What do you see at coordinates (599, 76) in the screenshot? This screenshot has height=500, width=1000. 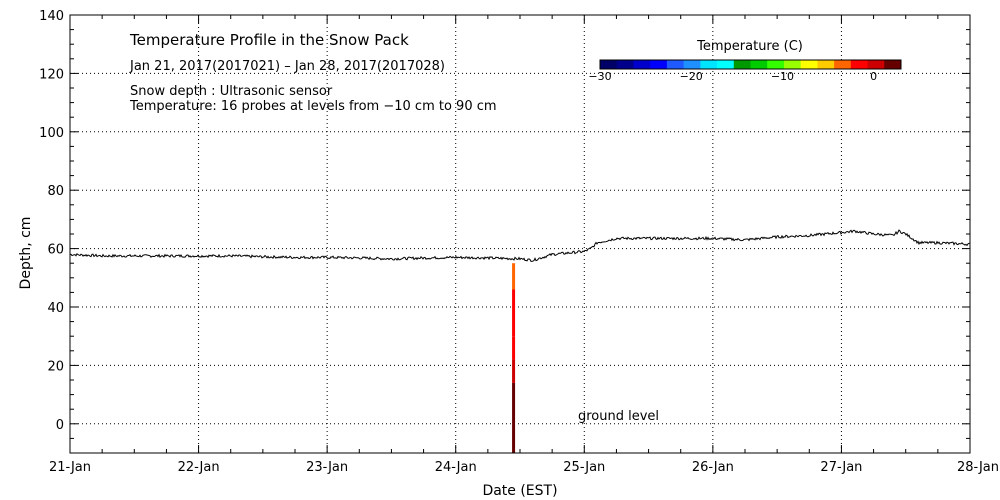 I see `colorbar-tick-label: −30` at bounding box center [599, 76].